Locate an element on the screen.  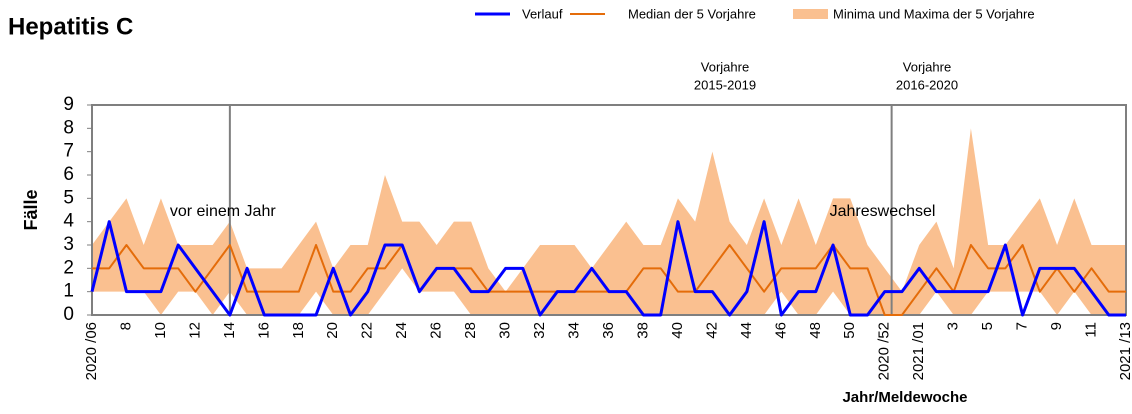
x-tick-label: 42 is located at coordinates (711, 330).